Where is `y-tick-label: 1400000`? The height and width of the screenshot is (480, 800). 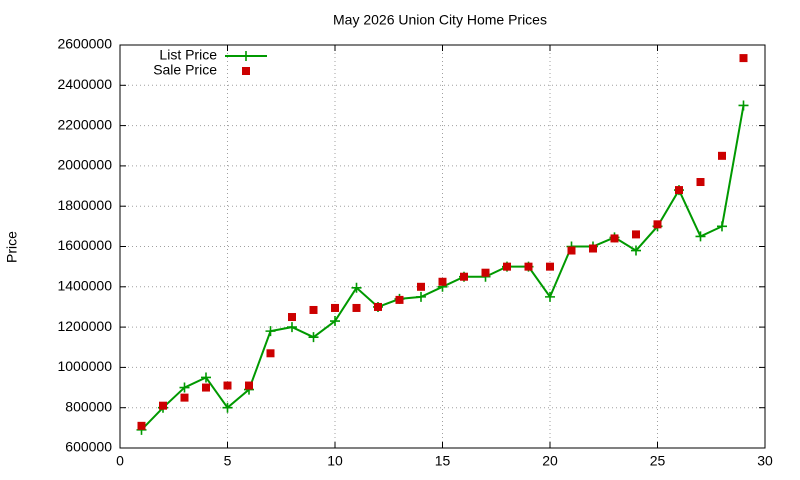
y-tick-label: 1400000 is located at coordinates (84, 286).